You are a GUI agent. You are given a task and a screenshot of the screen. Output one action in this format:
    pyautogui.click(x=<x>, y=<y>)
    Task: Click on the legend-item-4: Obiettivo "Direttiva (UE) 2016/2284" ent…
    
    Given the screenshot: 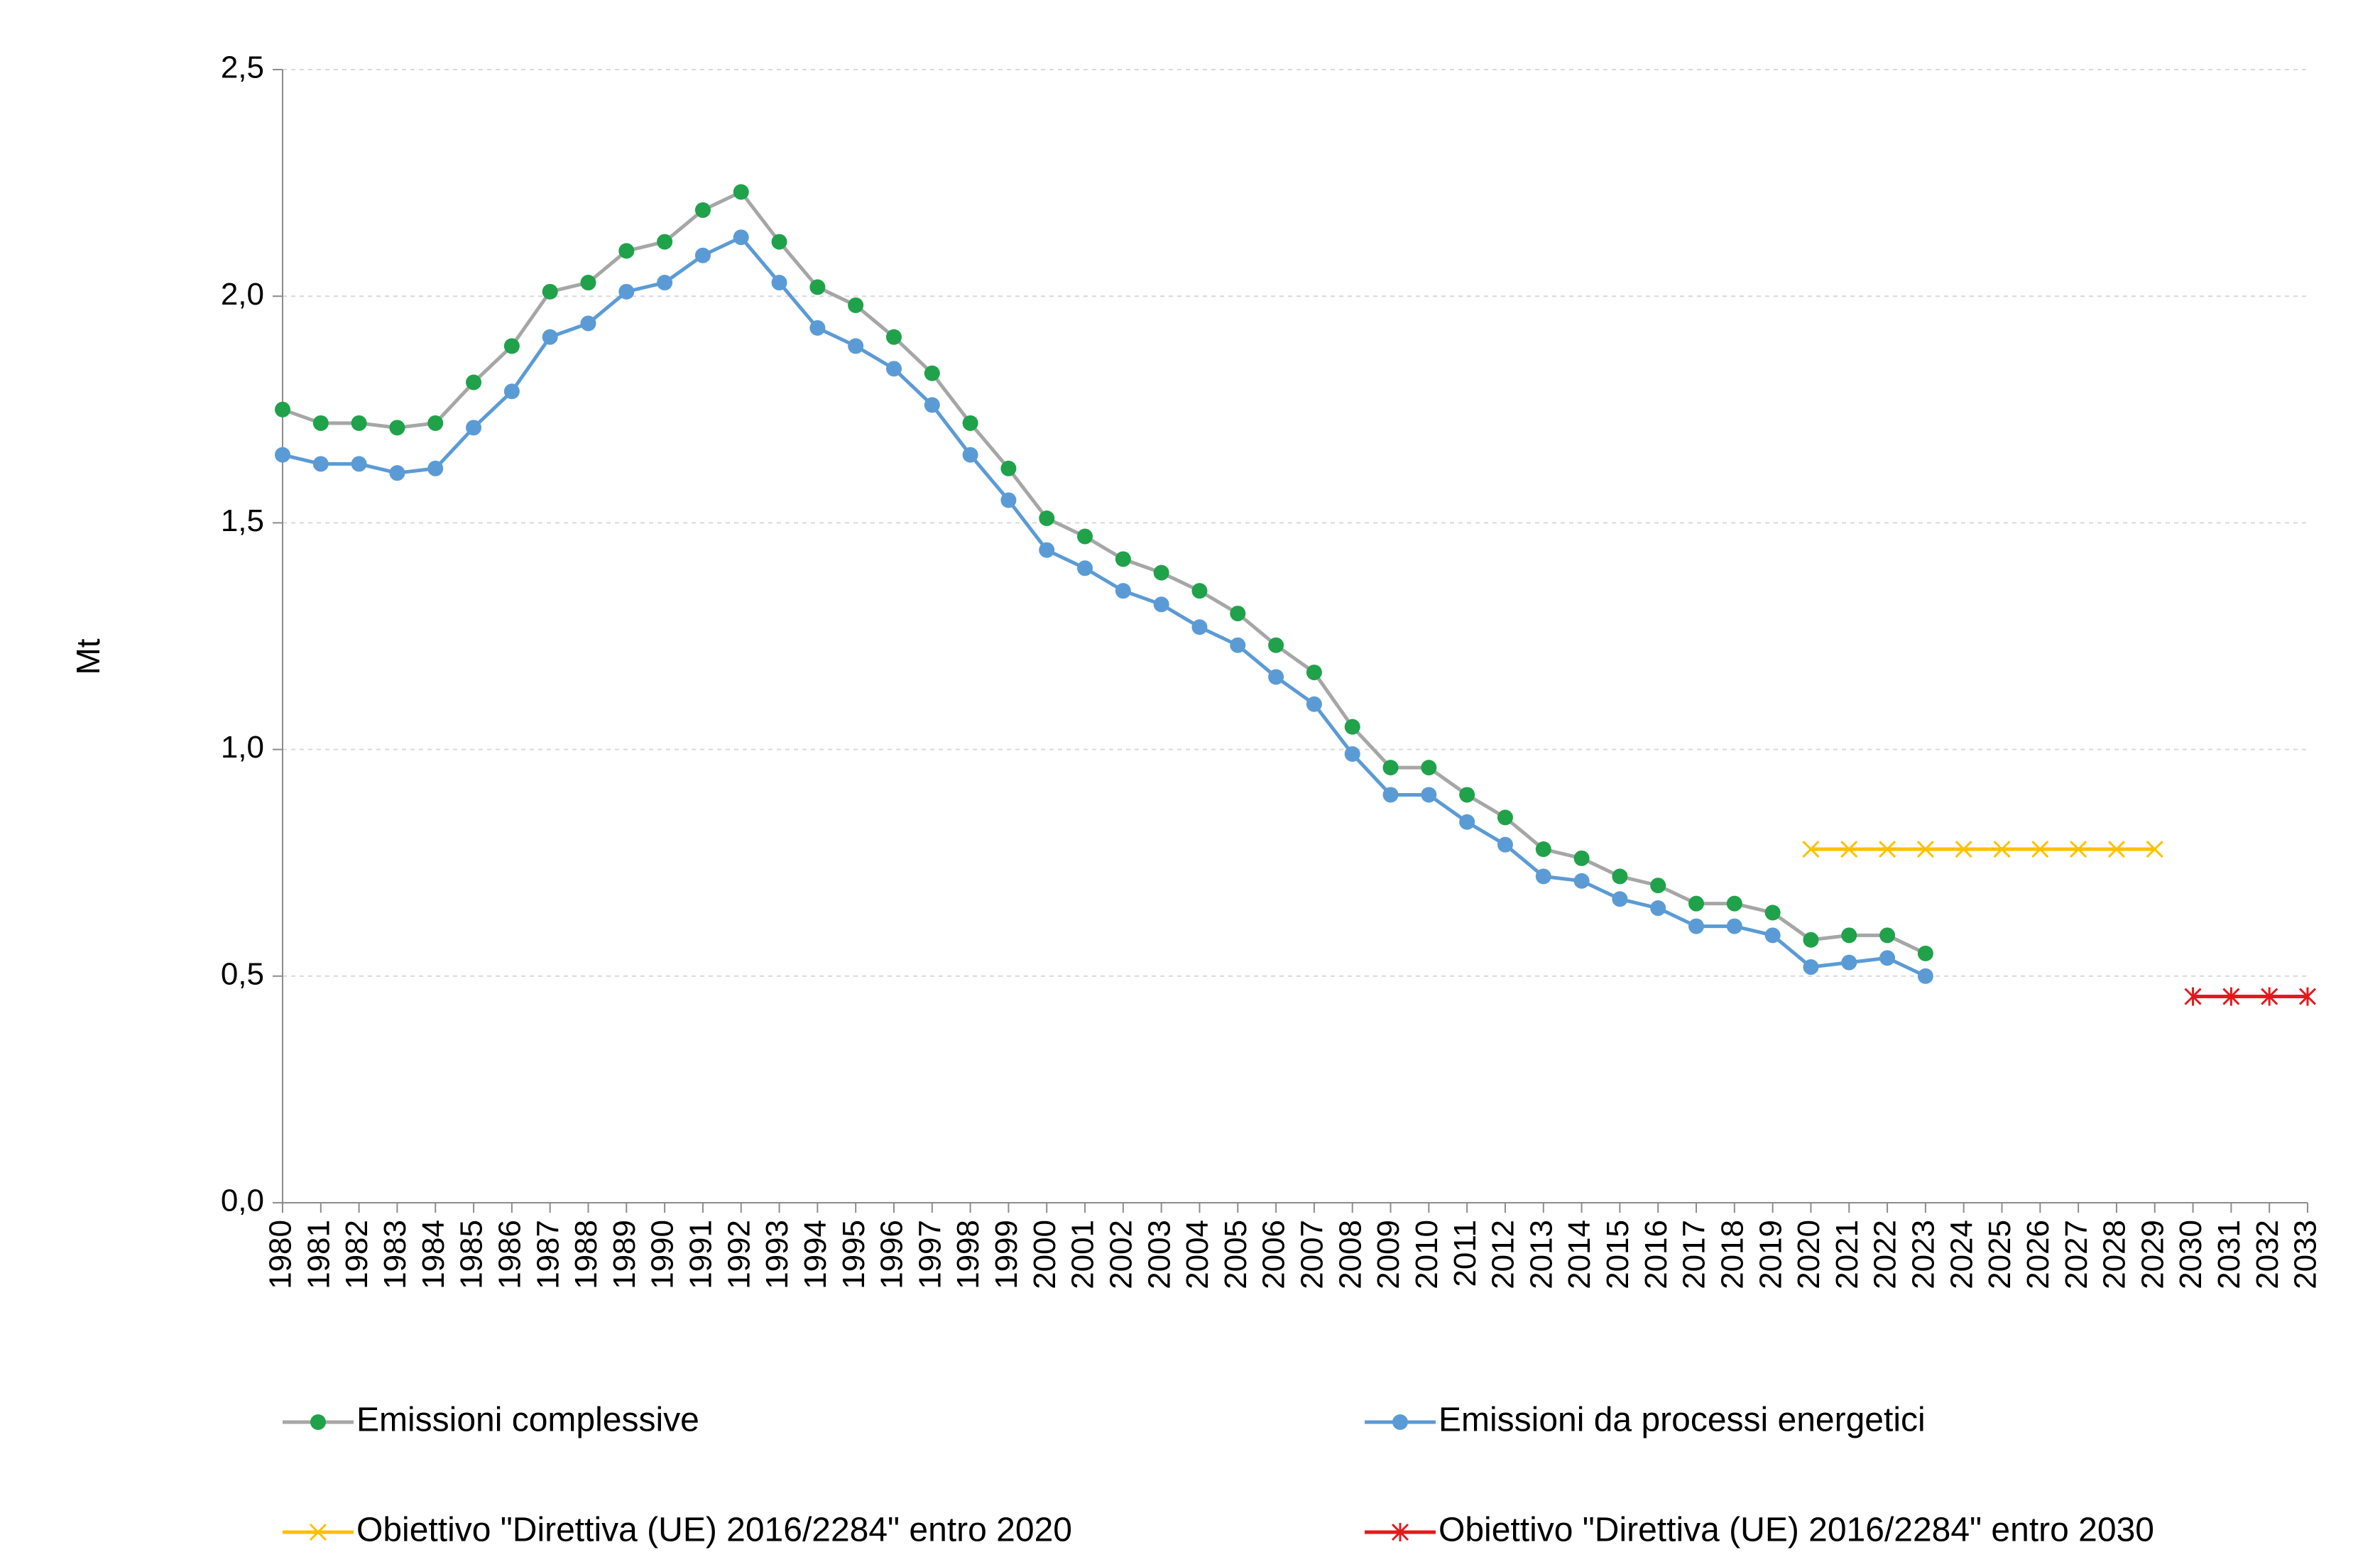 What is the action you would take?
    pyautogui.click(x=1760, y=1530)
    